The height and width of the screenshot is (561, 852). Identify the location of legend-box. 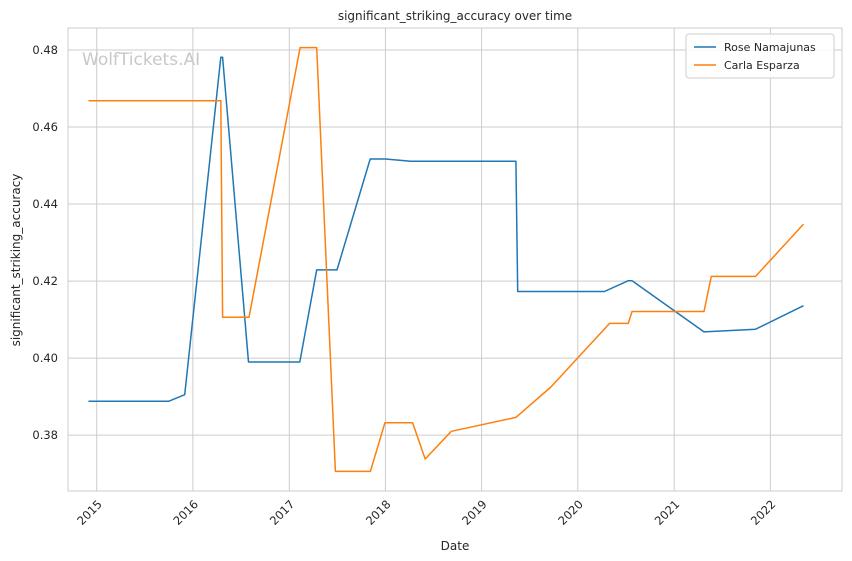
(760, 56).